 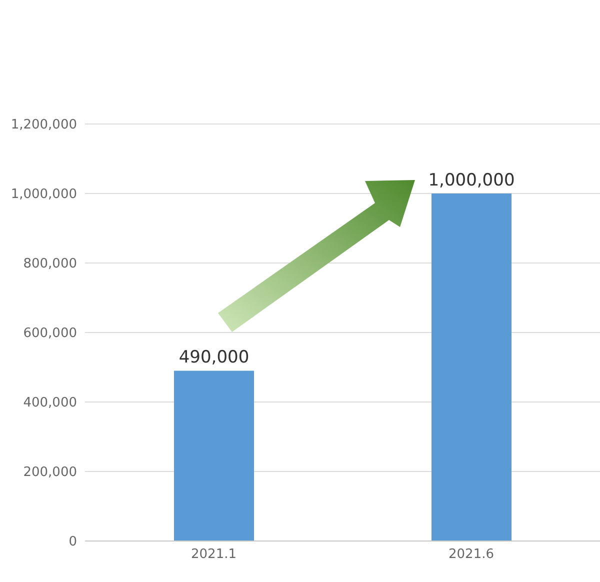 I want to click on x-tick-label: 2021.1, so click(x=213, y=554).